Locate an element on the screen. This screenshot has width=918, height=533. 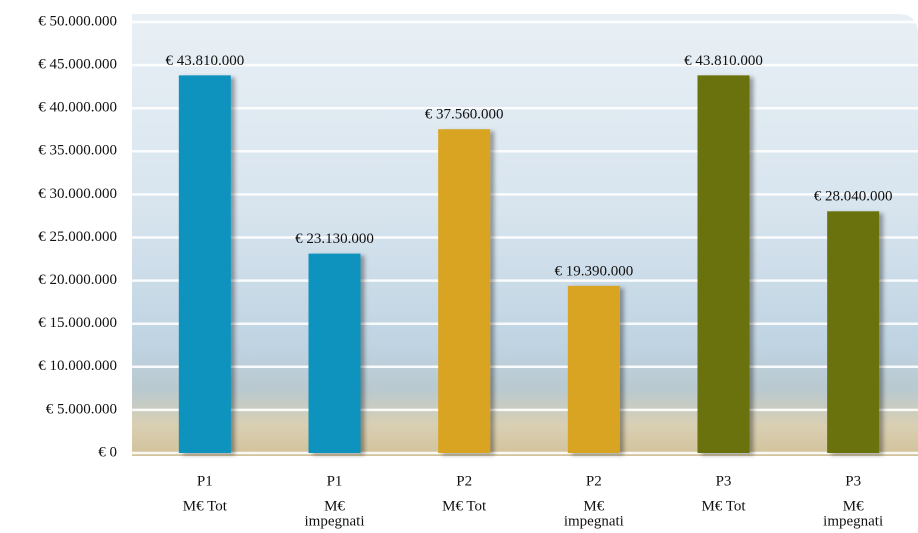
y-tick-label: € 45.000.000 is located at coordinates (77, 65).